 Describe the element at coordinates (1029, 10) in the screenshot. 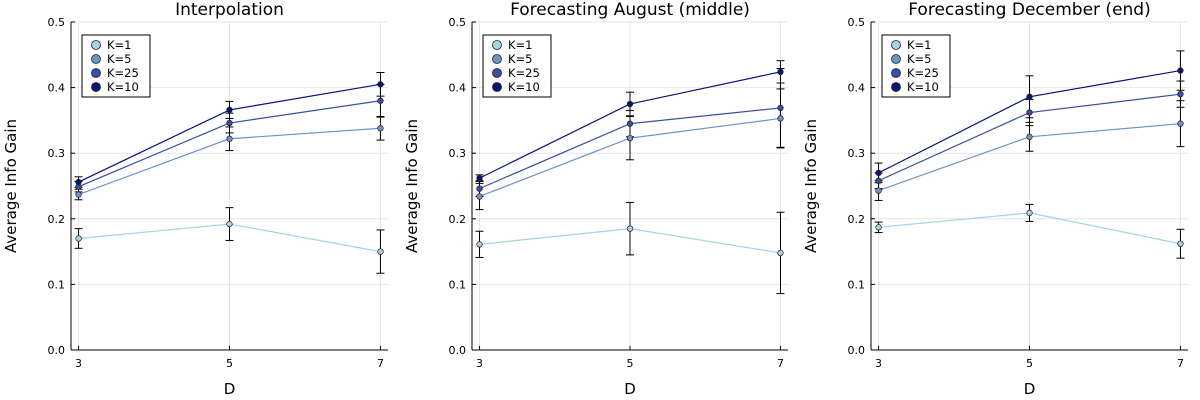

I see `chart-title: Forecasting December (end)` at that location.